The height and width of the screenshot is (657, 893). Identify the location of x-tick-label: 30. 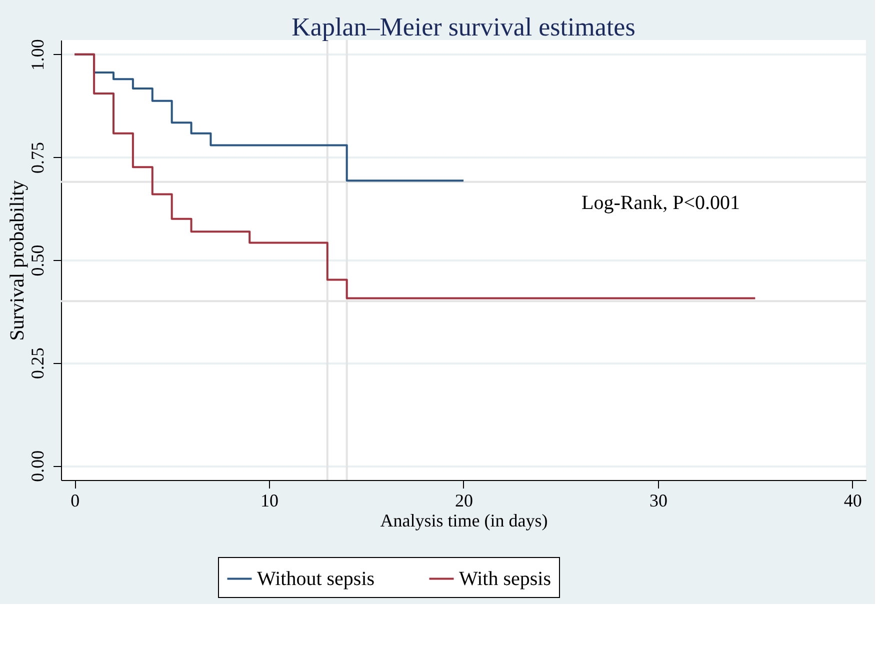
(658, 500).